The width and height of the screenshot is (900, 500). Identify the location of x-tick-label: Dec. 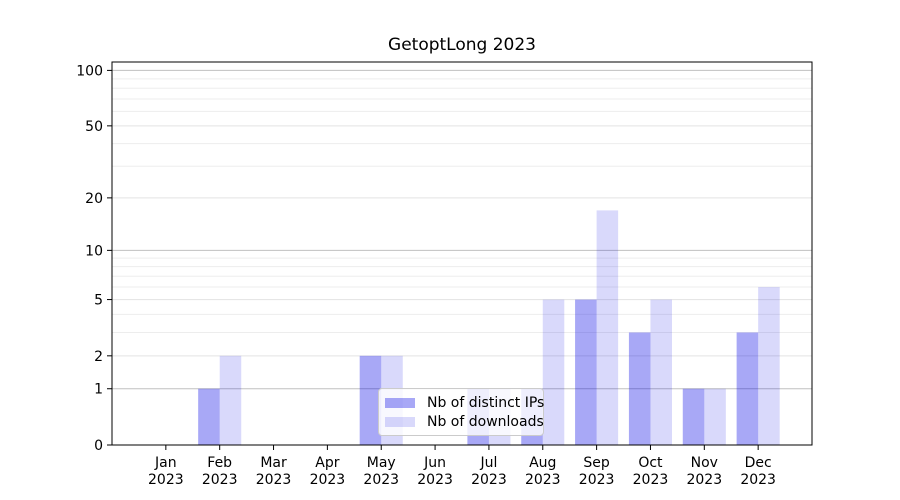
(758, 463).